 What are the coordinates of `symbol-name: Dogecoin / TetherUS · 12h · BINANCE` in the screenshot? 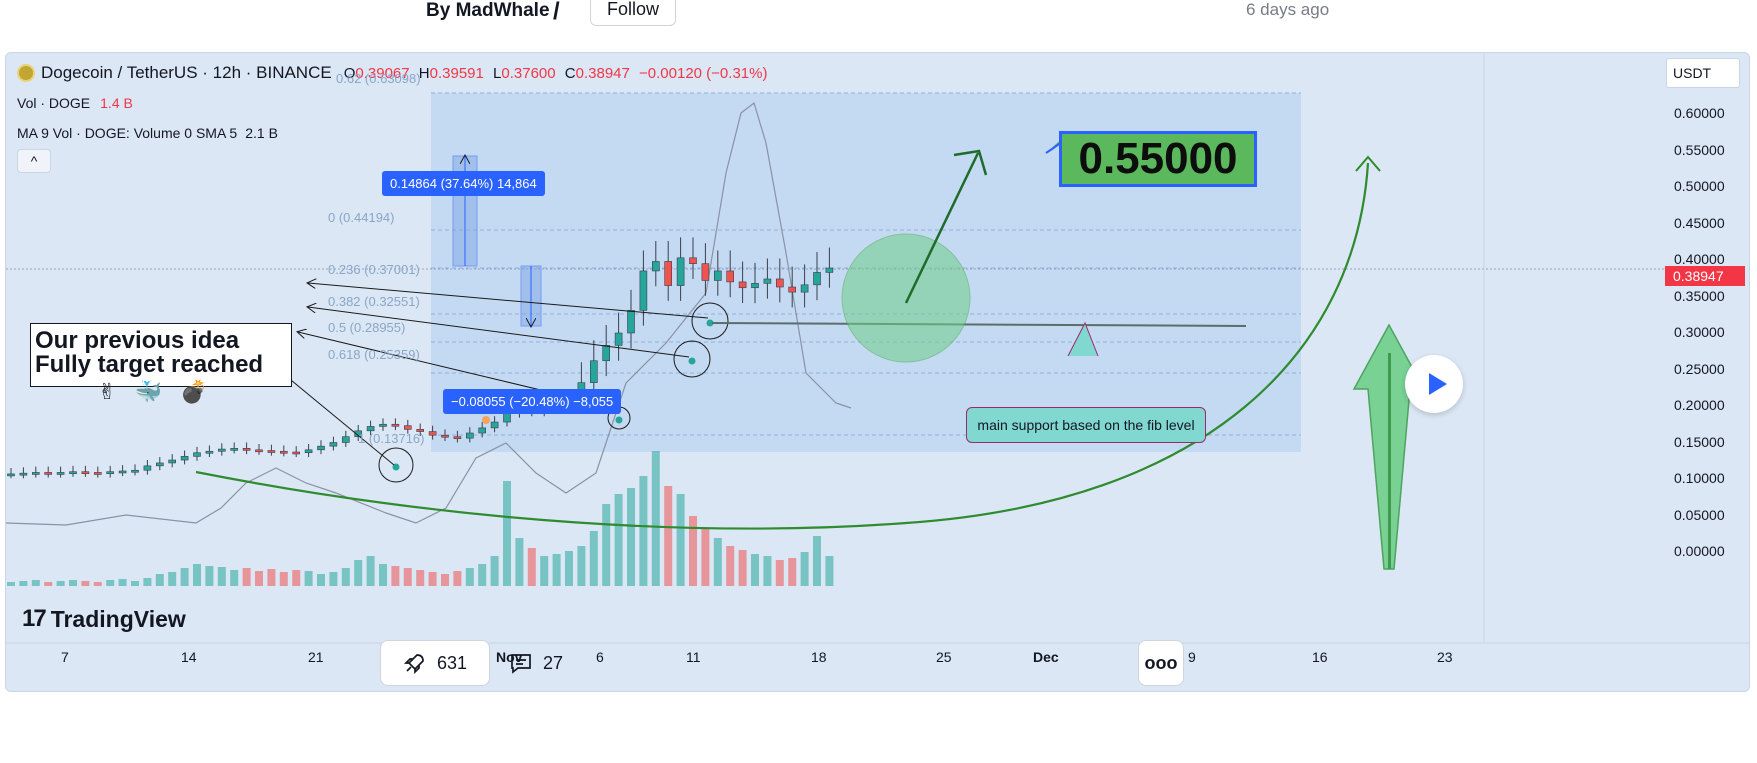 It's located at (186, 72).